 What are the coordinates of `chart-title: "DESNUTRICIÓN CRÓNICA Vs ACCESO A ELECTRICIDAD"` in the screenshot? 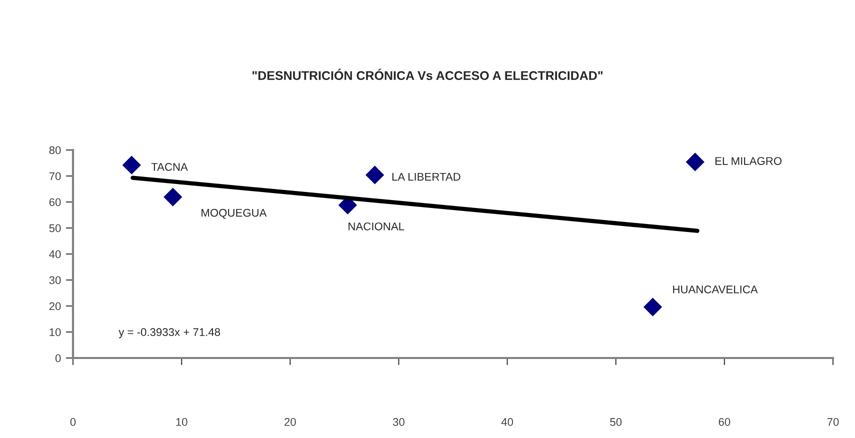 It's located at (427, 74).